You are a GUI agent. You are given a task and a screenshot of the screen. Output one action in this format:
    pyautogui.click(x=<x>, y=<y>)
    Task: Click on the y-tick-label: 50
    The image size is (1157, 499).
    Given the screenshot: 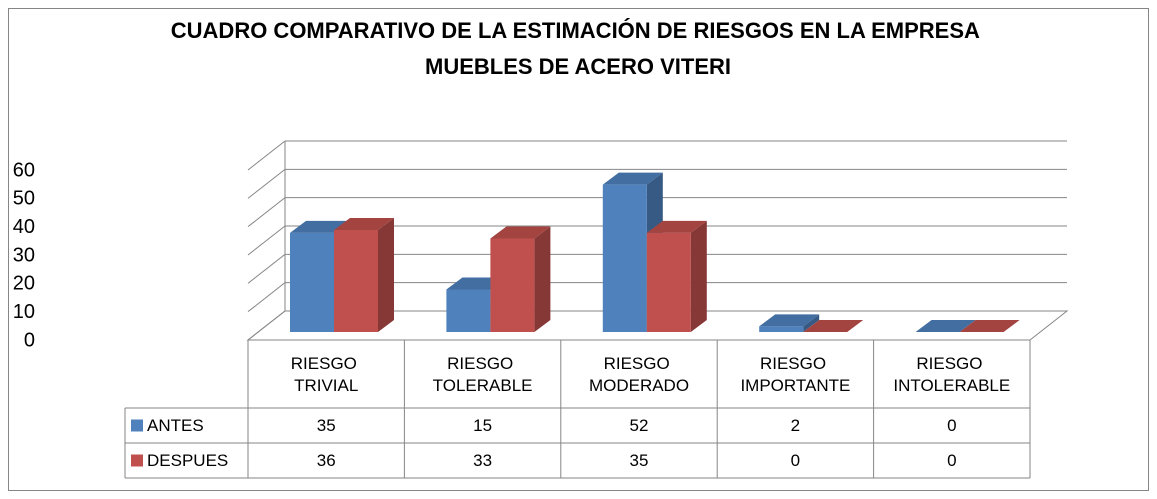 What is the action you would take?
    pyautogui.click(x=24, y=199)
    